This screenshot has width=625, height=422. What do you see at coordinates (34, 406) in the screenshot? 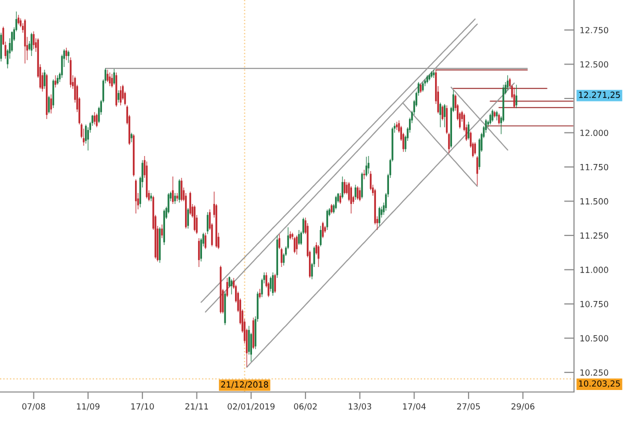
I see `x-tick-label: 07/08` at bounding box center [34, 406].